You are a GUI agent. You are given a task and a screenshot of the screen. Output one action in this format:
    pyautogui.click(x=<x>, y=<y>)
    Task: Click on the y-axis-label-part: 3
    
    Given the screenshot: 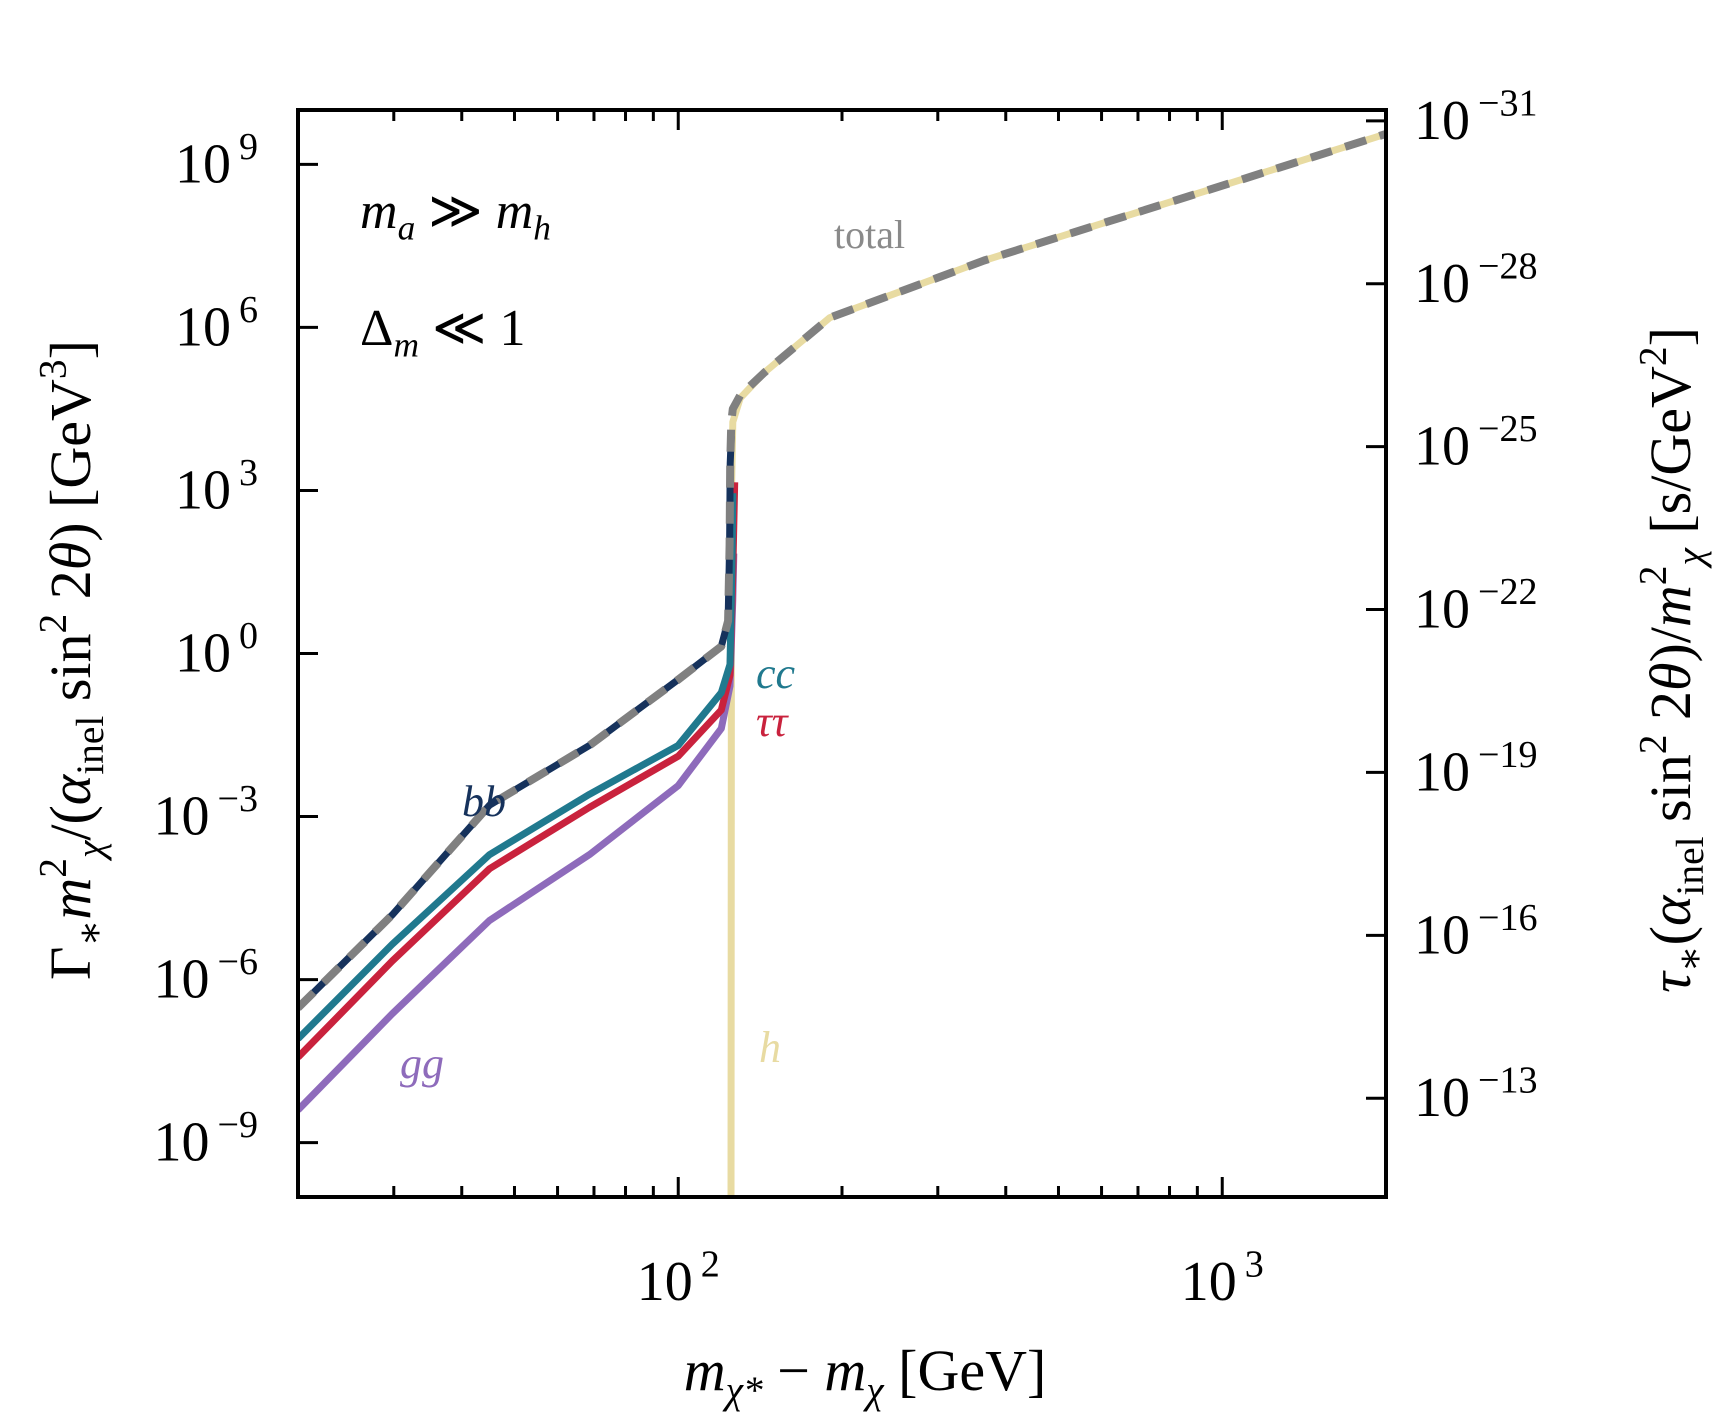 What is the action you would take?
    pyautogui.click(x=53, y=369)
    